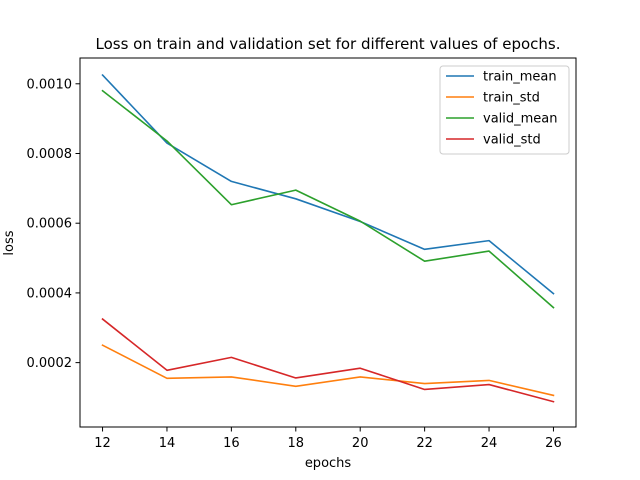  Describe the element at coordinates (553, 443) in the screenshot. I see `x-tick-label: 26` at that location.